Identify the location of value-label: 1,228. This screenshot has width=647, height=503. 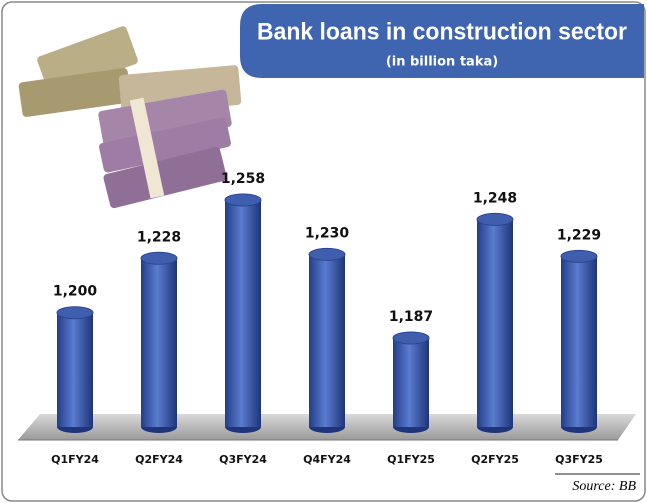
(159, 237).